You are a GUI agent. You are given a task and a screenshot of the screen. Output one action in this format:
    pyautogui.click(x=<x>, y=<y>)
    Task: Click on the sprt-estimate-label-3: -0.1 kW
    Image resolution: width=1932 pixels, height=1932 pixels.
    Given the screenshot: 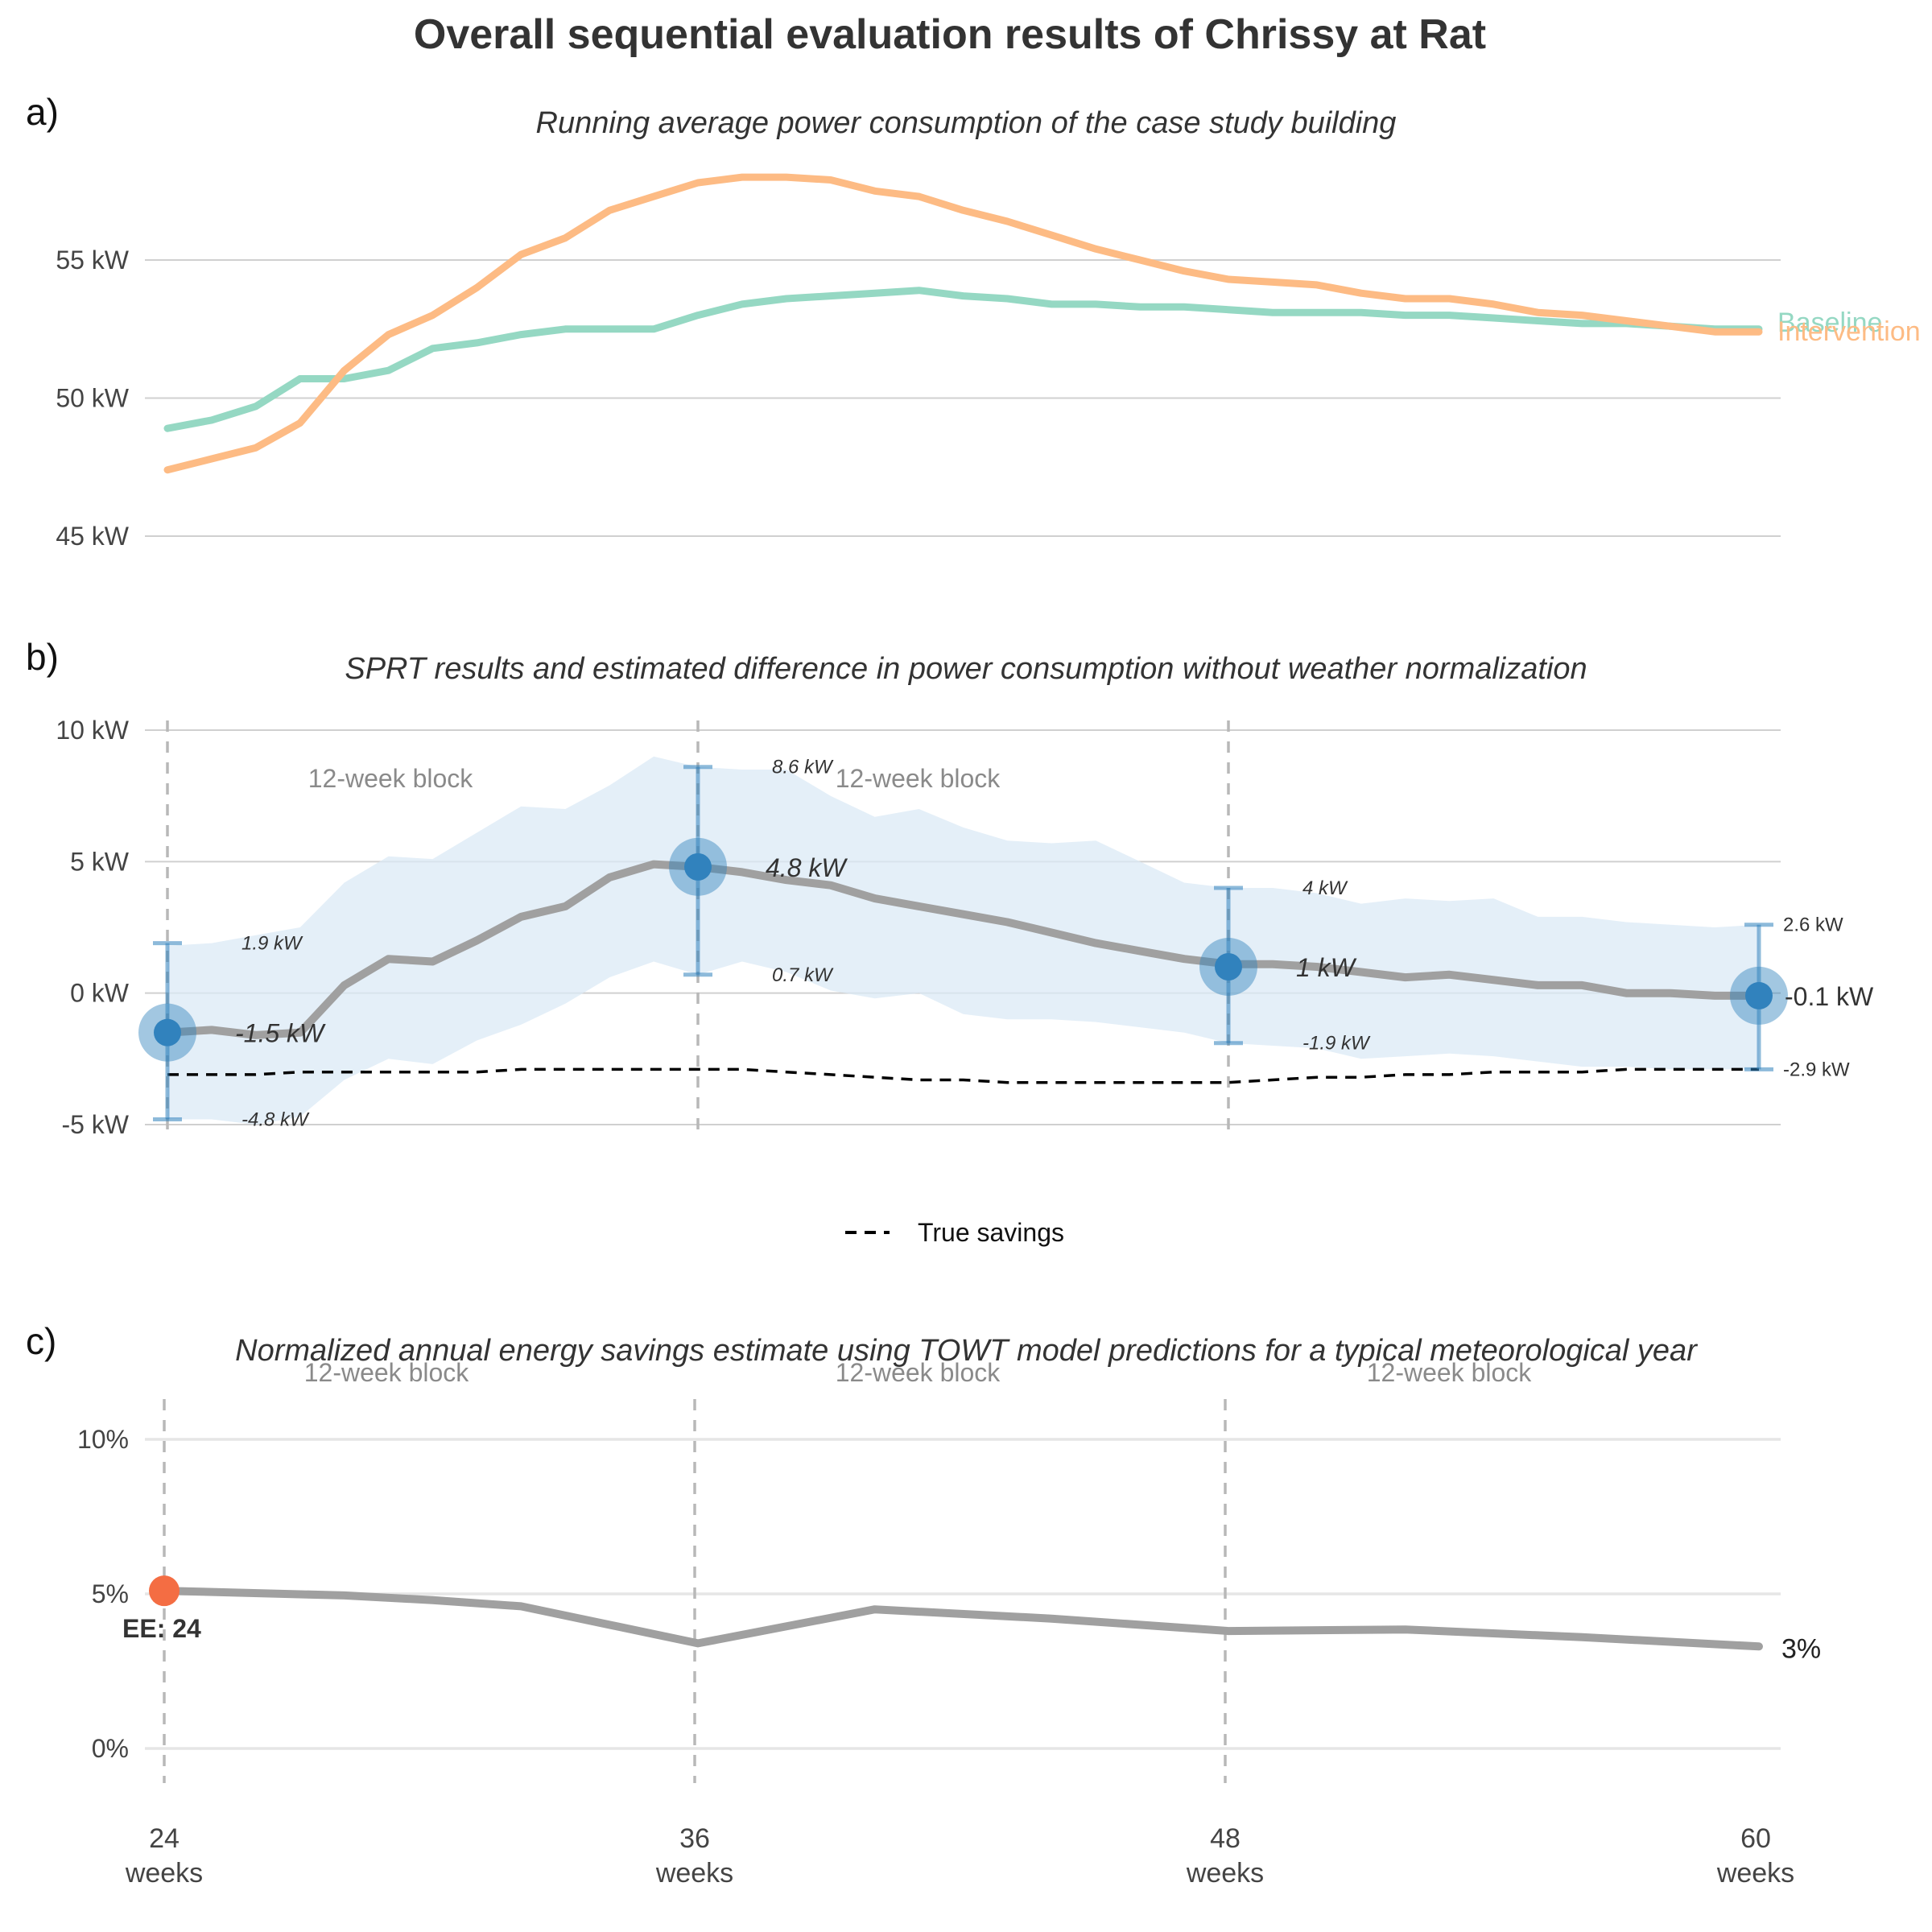 What is the action you would take?
    pyautogui.click(x=1829, y=996)
    